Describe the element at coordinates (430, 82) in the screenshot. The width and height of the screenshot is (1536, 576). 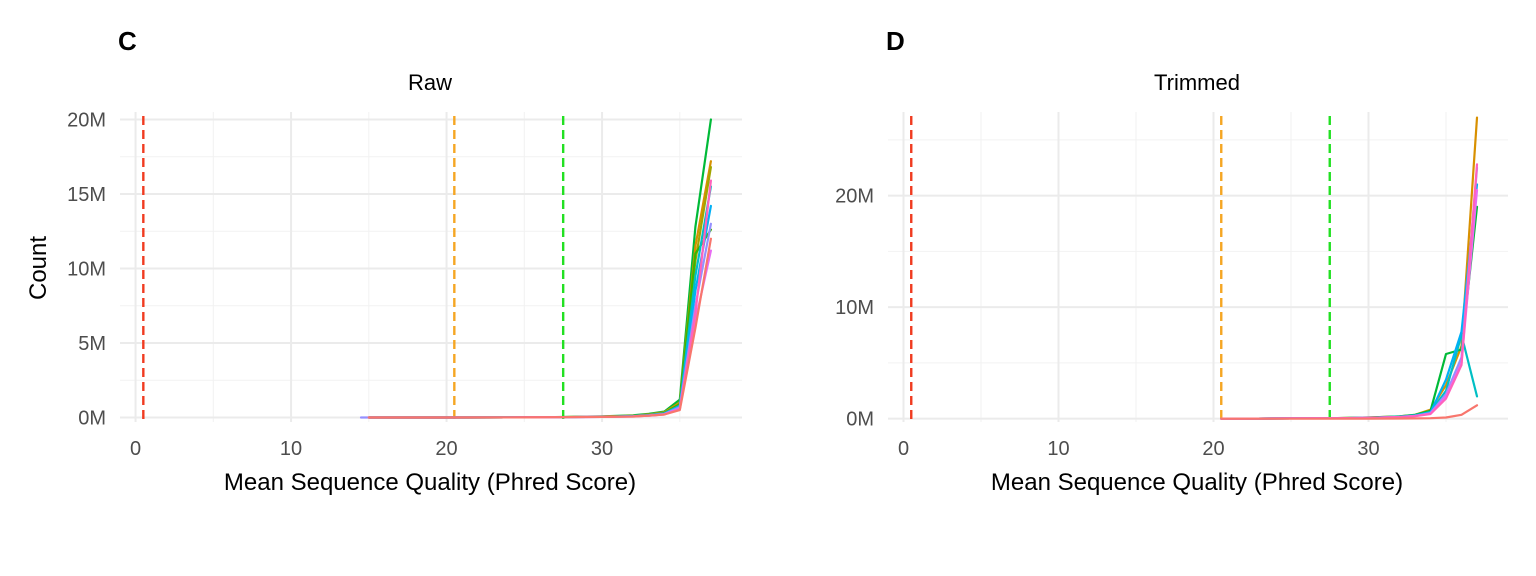
I see `panel-title: Raw` at that location.